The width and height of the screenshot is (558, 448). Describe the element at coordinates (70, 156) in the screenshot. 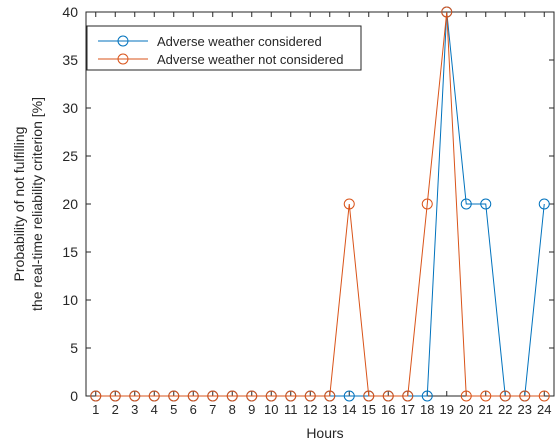

I see `y-tick-label: 25` at that location.